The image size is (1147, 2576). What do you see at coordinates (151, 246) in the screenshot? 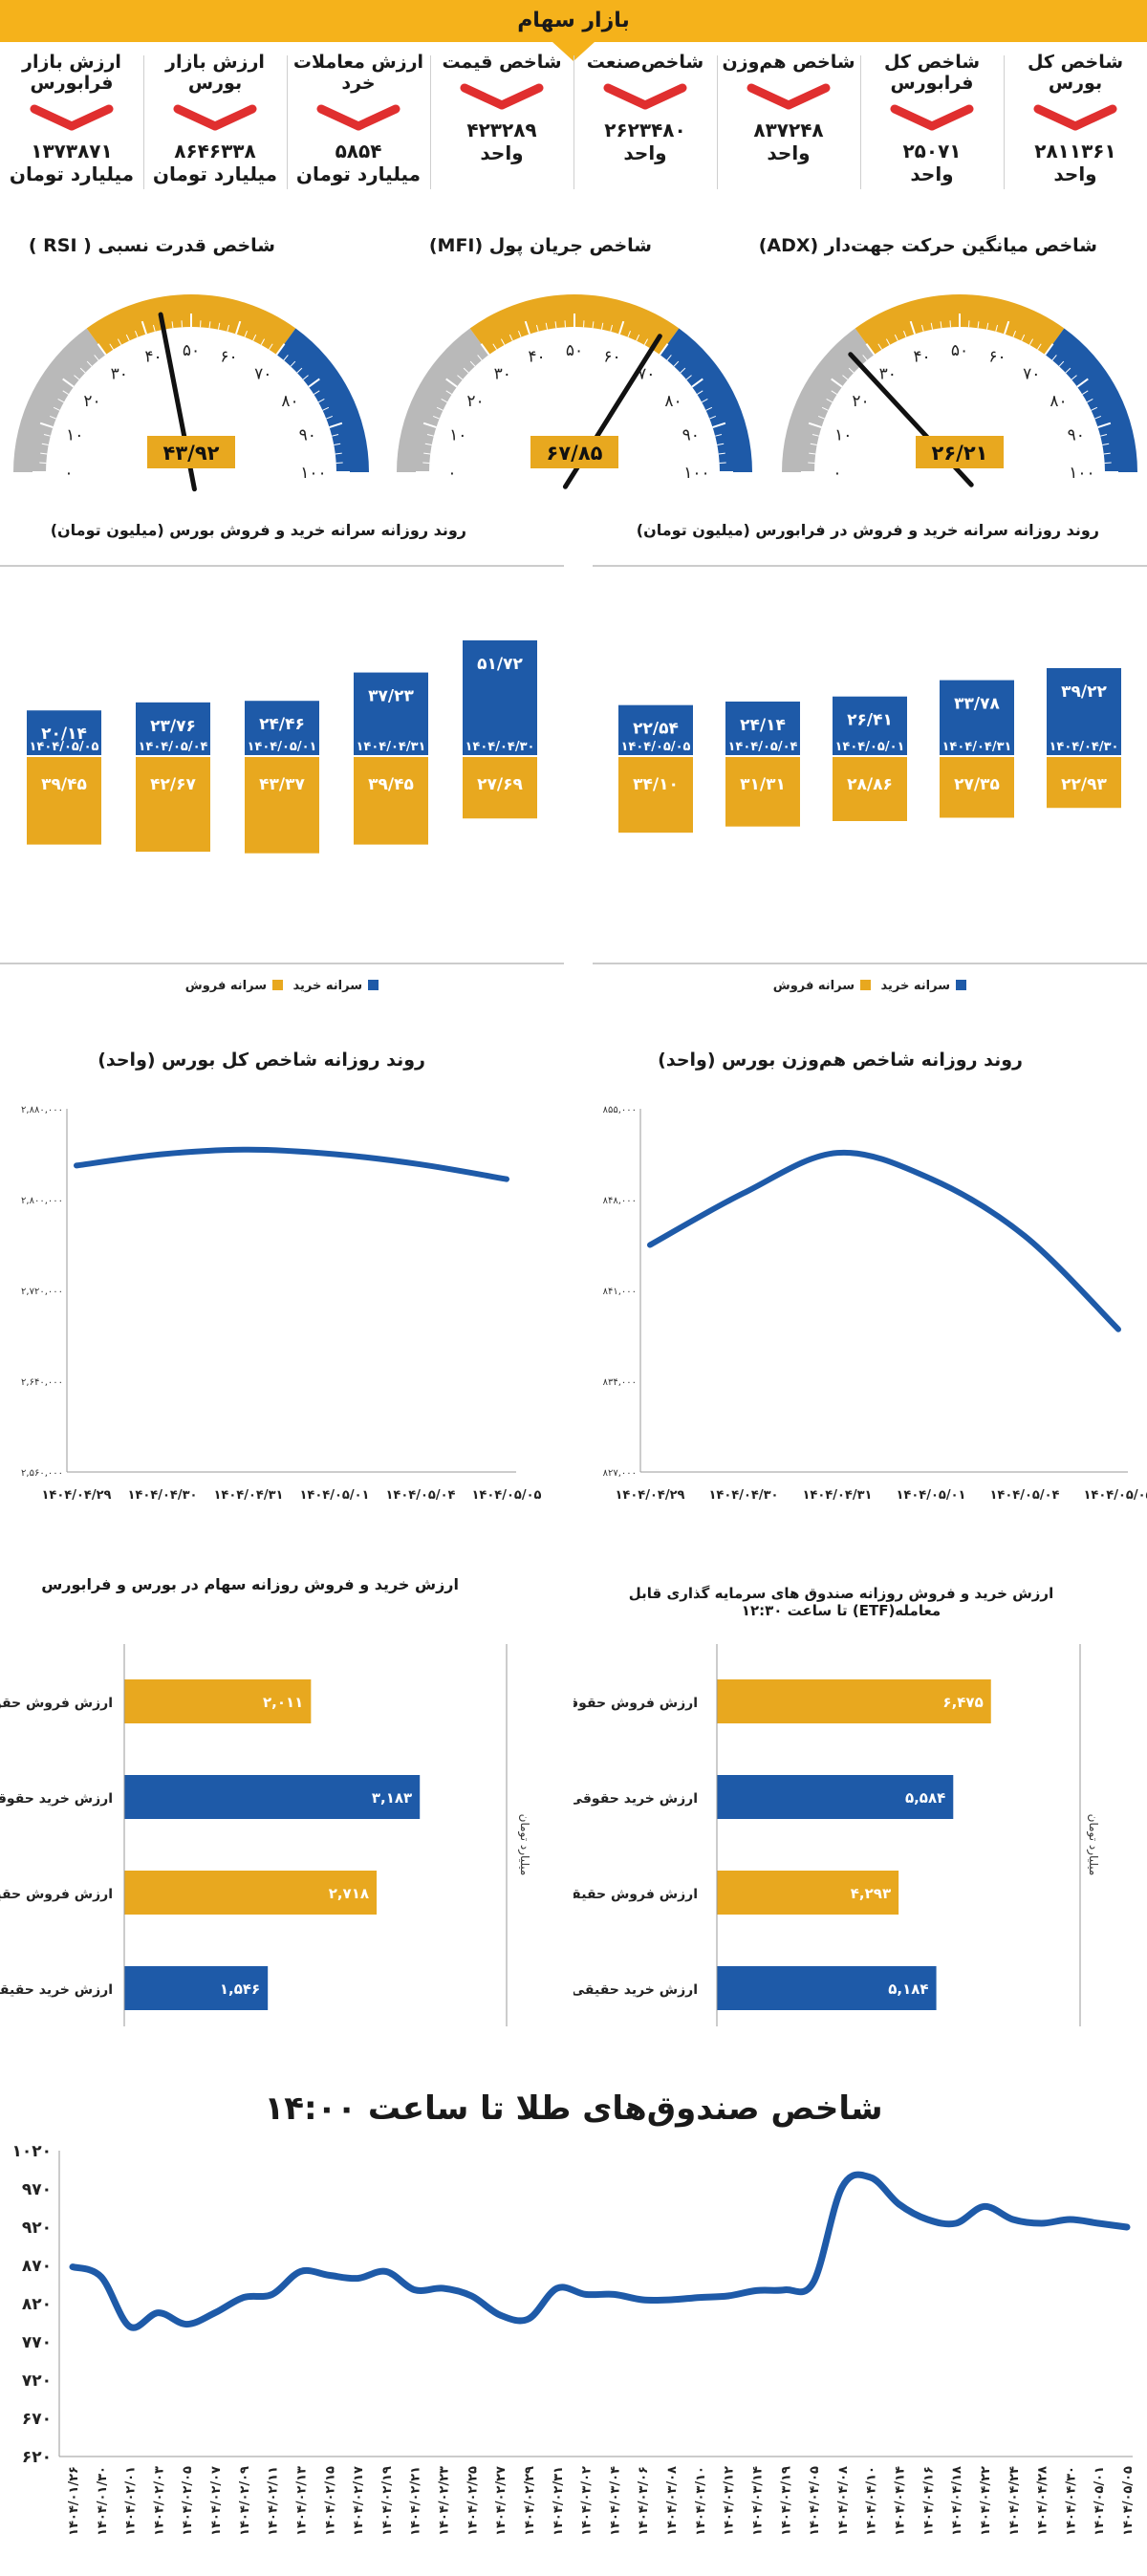
I see `gauge-title-rsi: شاخص قدرت نسبی ( RSI )` at bounding box center [151, 246].